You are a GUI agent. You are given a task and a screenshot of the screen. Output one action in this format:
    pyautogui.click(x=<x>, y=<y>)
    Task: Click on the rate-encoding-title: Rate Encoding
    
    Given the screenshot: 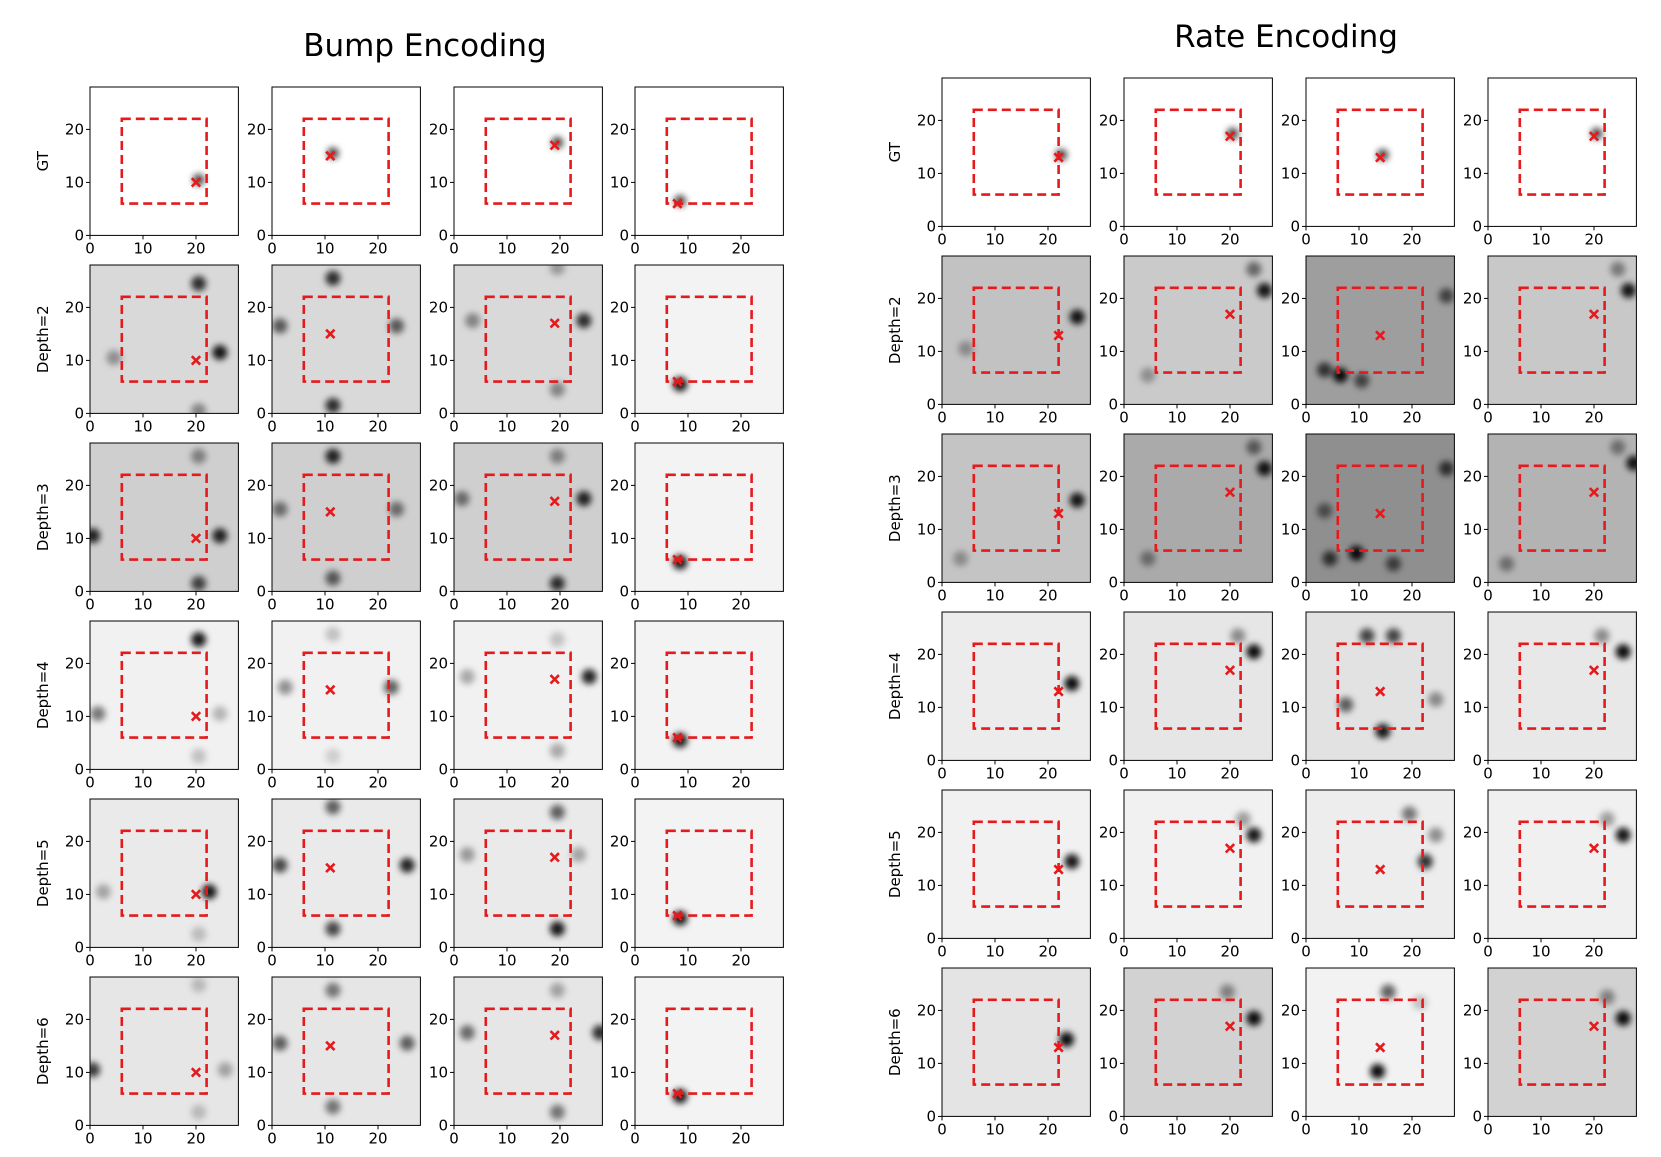 What is the action you would take?
    pyautogui.click(x=1286, y=37)
    